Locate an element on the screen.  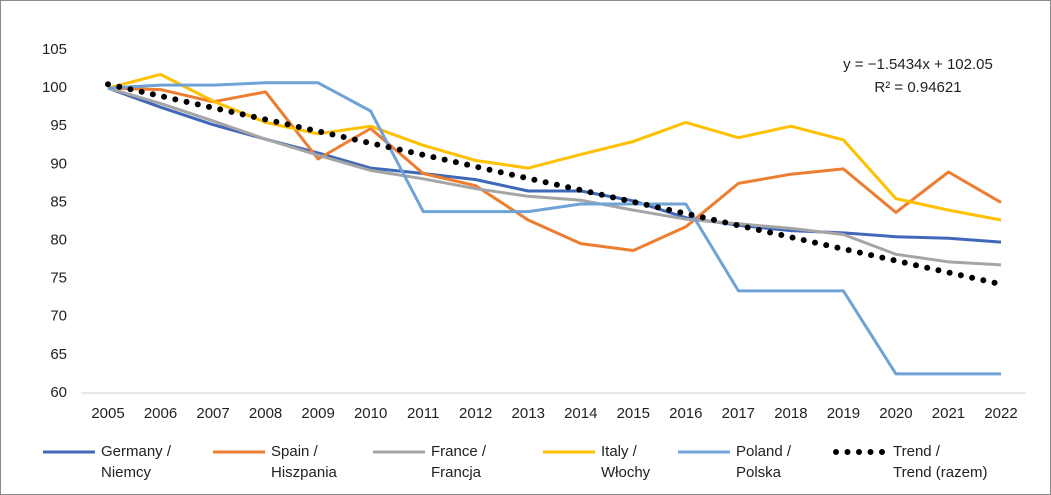
legend-label: Poland / Polska is located at coordinates (764, 462).